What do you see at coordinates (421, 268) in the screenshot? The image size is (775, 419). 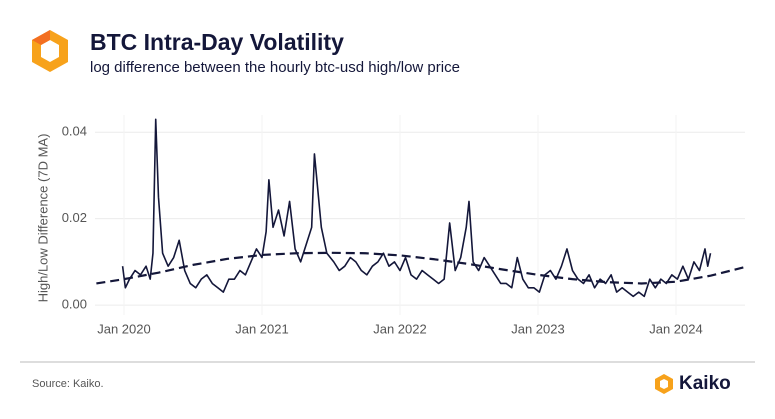 I see `trend-line` at bounding box center [421, 268].